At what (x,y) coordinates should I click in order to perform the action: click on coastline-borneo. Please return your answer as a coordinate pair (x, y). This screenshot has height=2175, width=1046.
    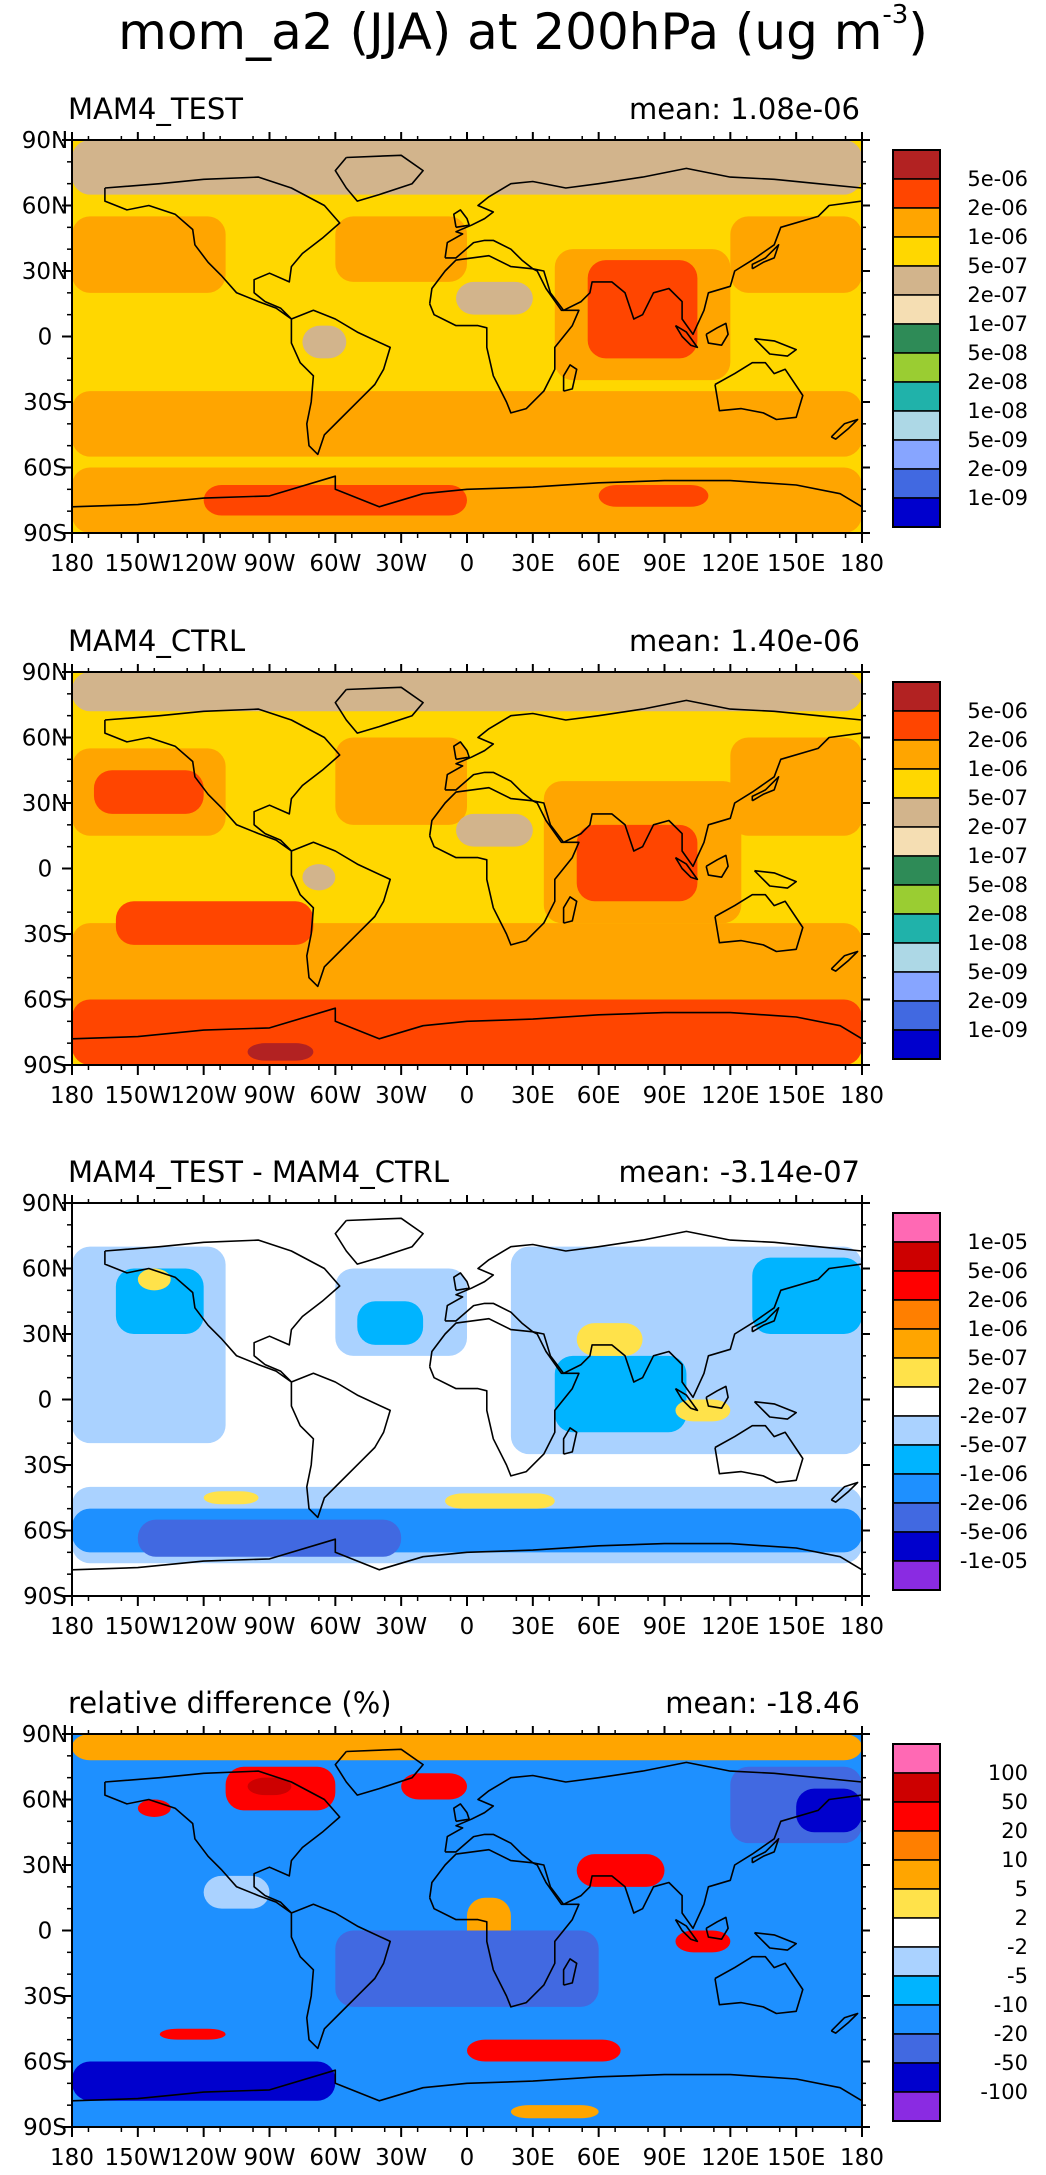
    Looking at the image, I should click on (717, 866).